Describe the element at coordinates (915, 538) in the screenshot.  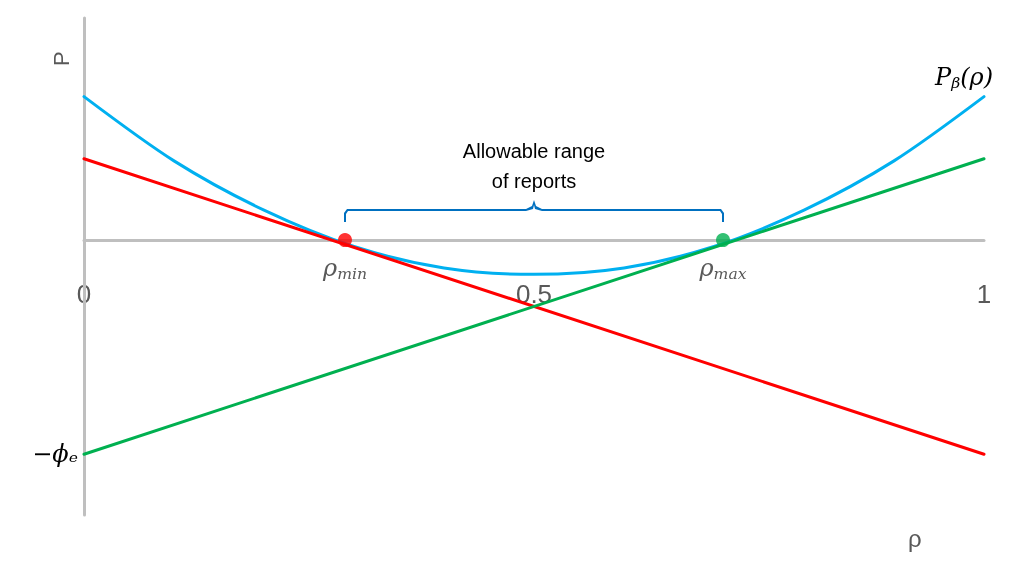
I see `x-axis-title: ρ` at that location.